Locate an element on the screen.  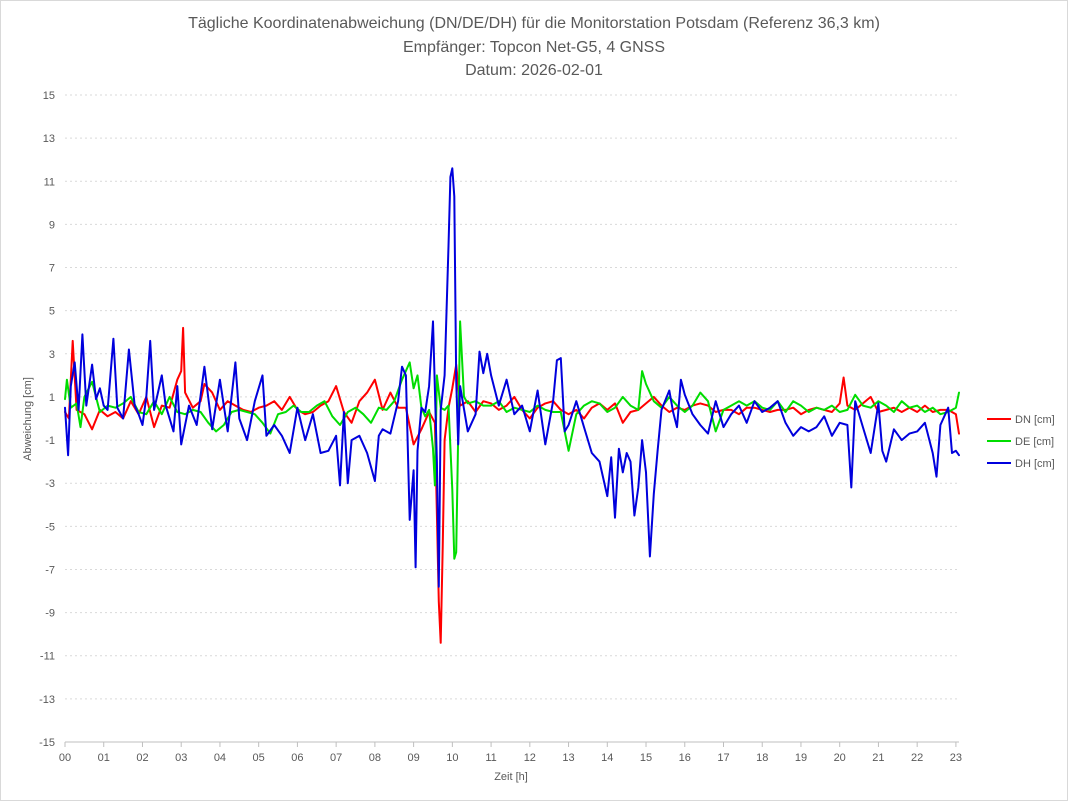
y-tick-label: -13 is located at coordinates (47, 700).